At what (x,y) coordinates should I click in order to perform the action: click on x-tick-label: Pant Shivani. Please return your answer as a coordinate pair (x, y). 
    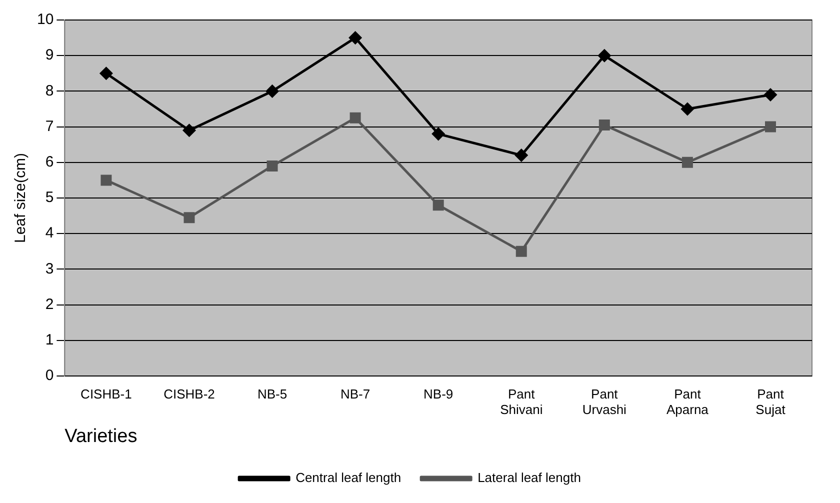
    Looking at the image, I should click on (521, 401).